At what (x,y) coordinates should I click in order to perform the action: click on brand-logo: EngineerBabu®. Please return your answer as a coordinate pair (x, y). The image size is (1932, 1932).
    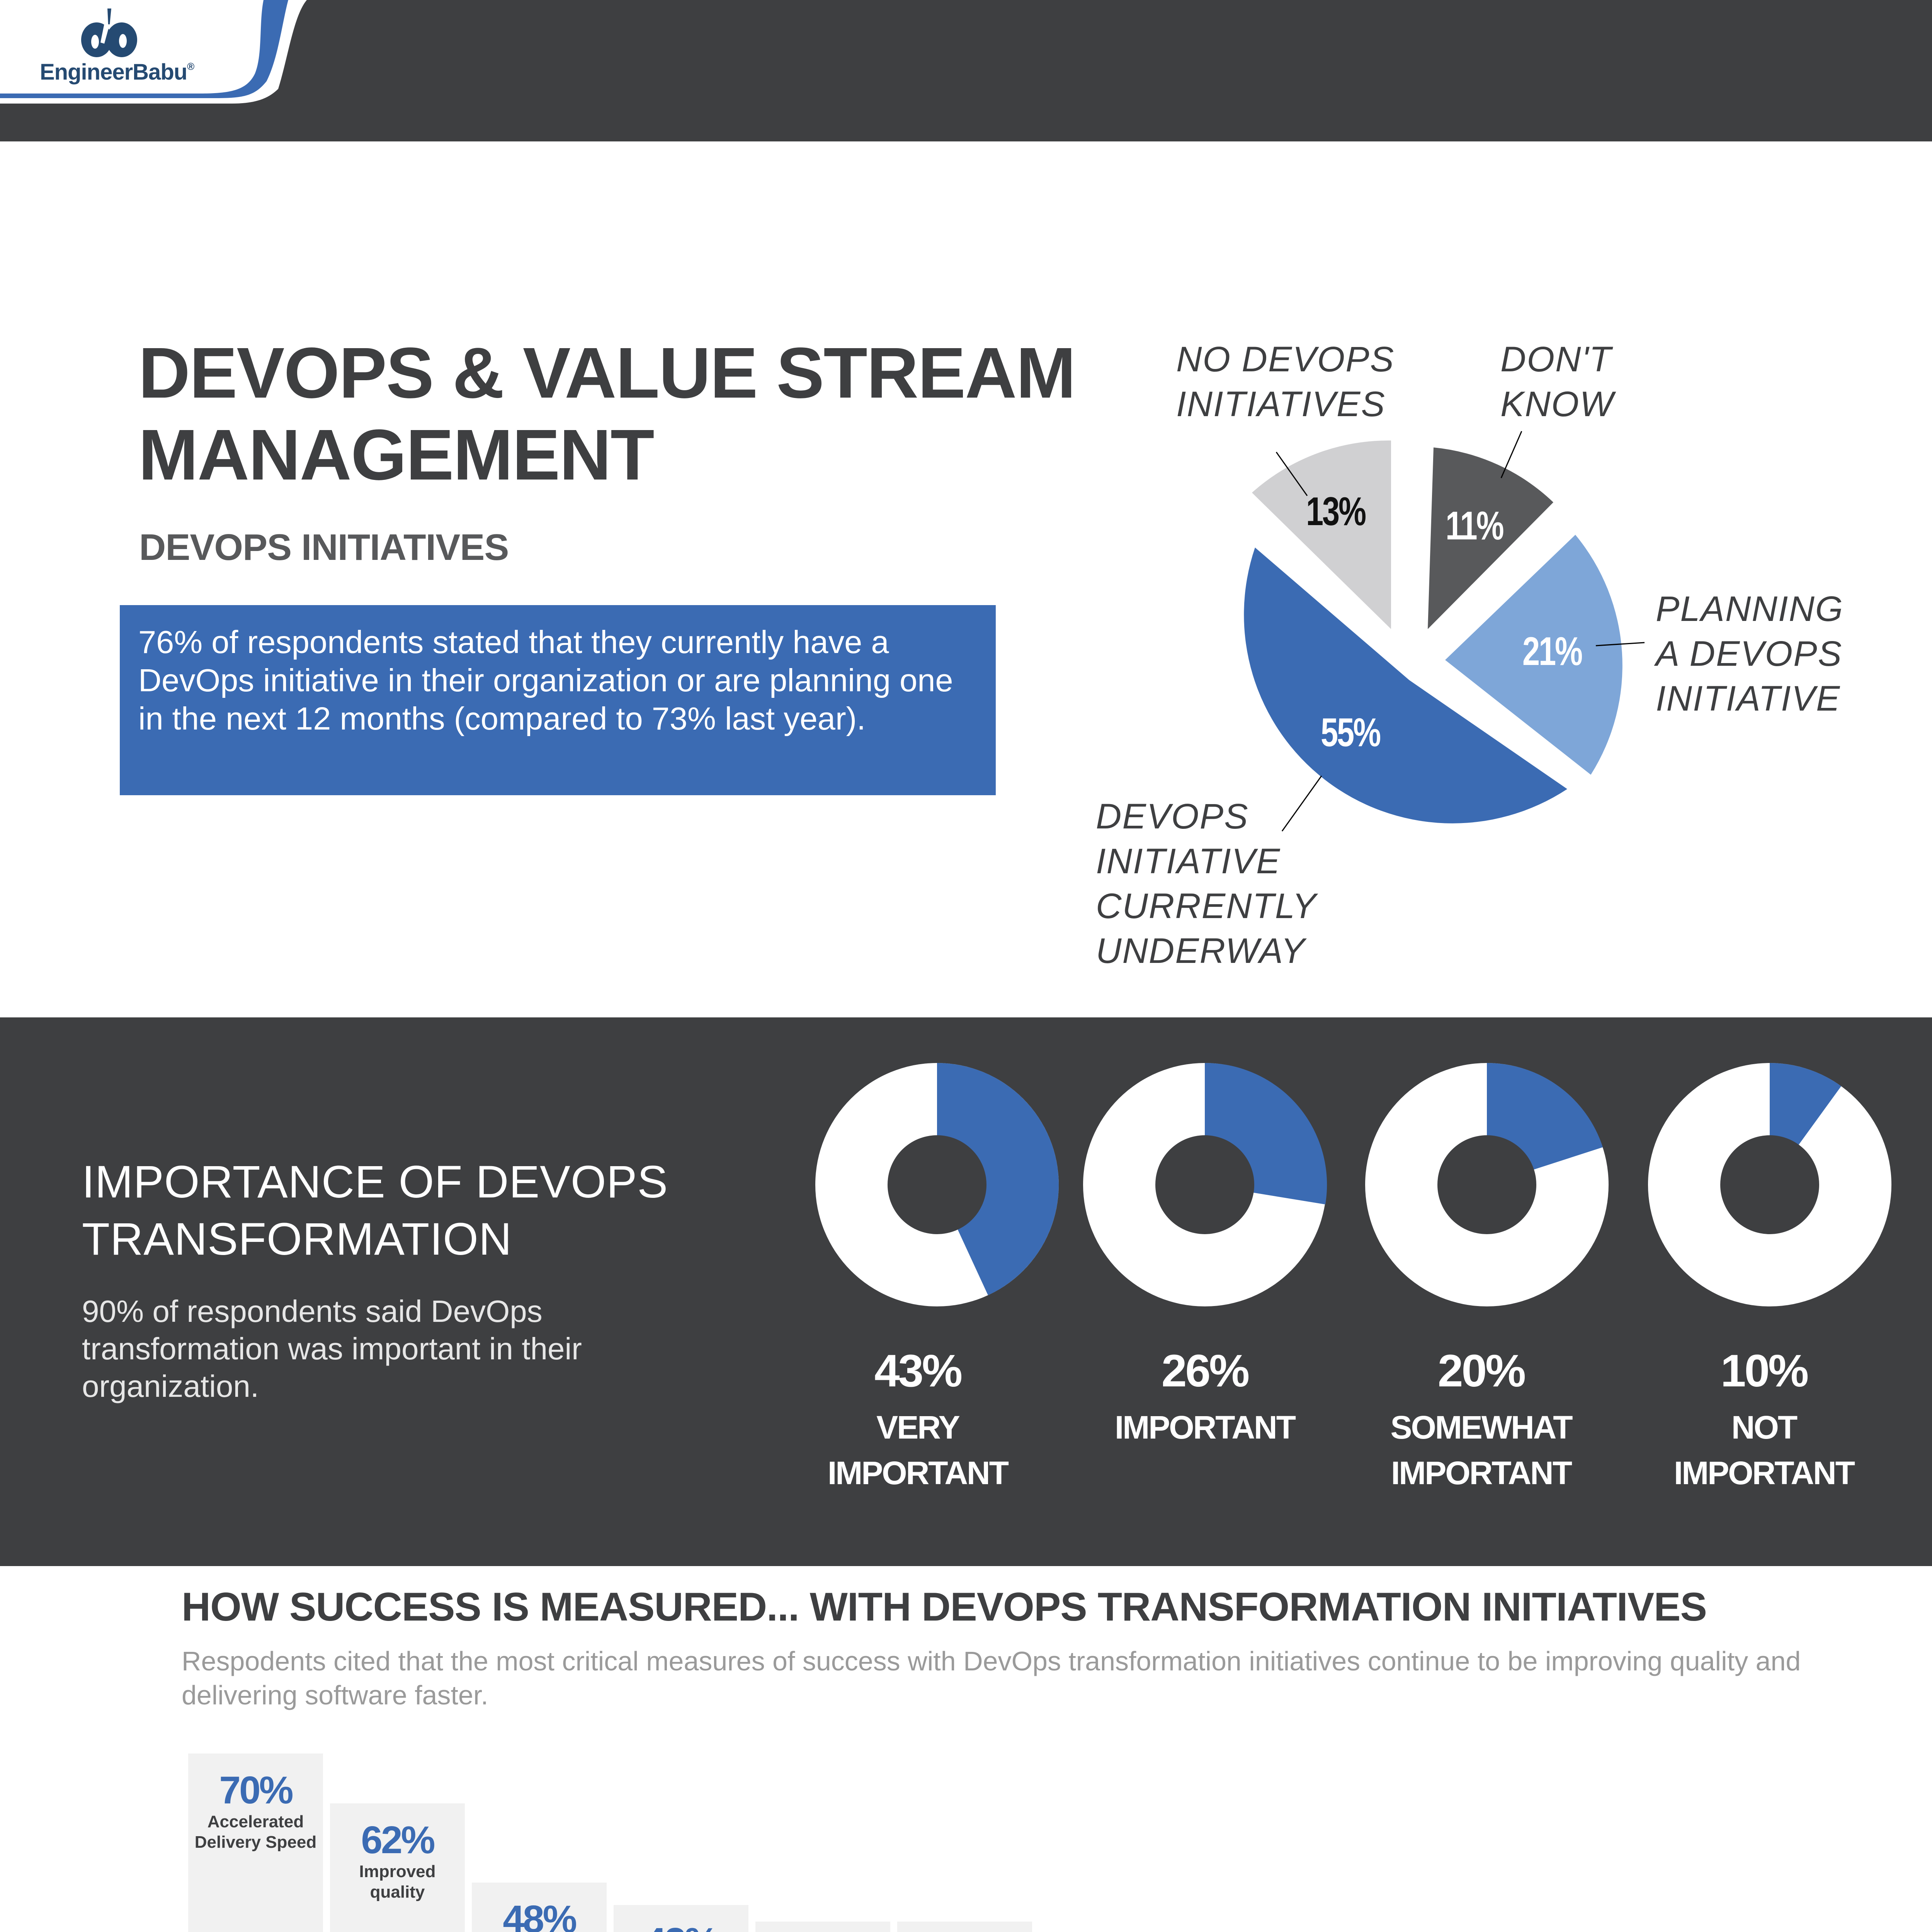
    Looking at the image, I should click on (117, 47).